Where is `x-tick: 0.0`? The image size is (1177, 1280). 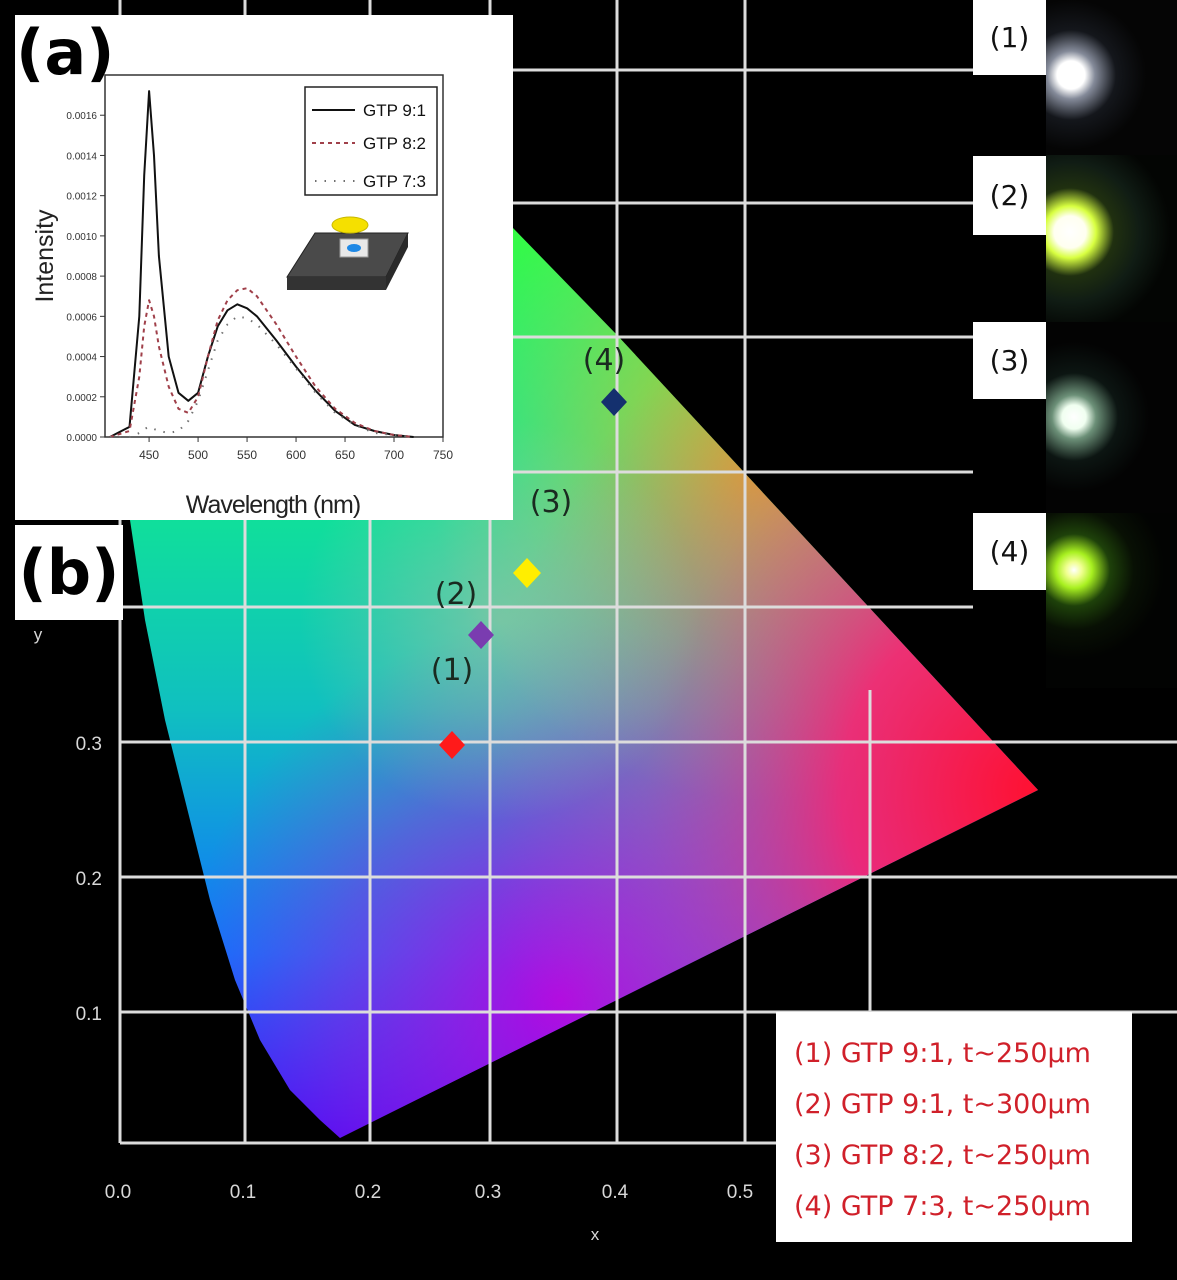 x-tick: 0.0 is located at coordinates (118, 1192).